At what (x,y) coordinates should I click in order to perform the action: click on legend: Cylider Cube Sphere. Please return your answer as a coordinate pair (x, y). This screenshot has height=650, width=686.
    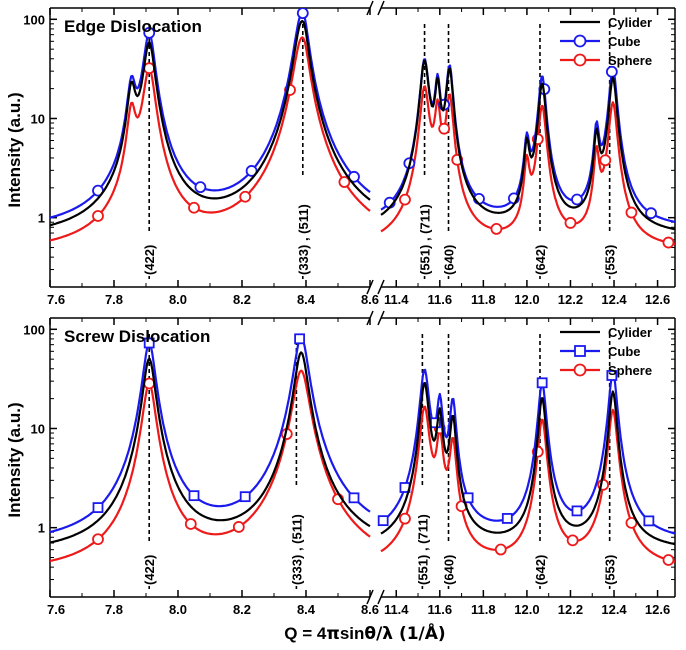
    Looking at the image, I should click on (606, 41).